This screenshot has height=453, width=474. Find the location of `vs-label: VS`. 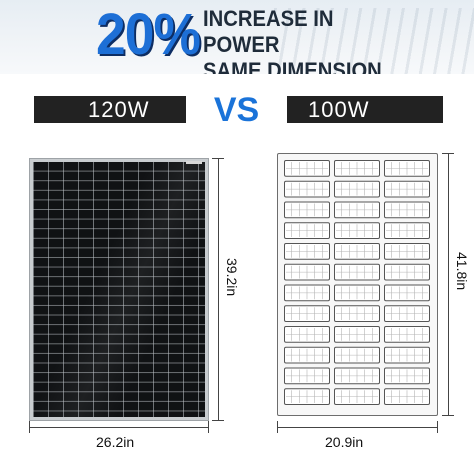

vs-label: VS is located at coordinates (236, 110).